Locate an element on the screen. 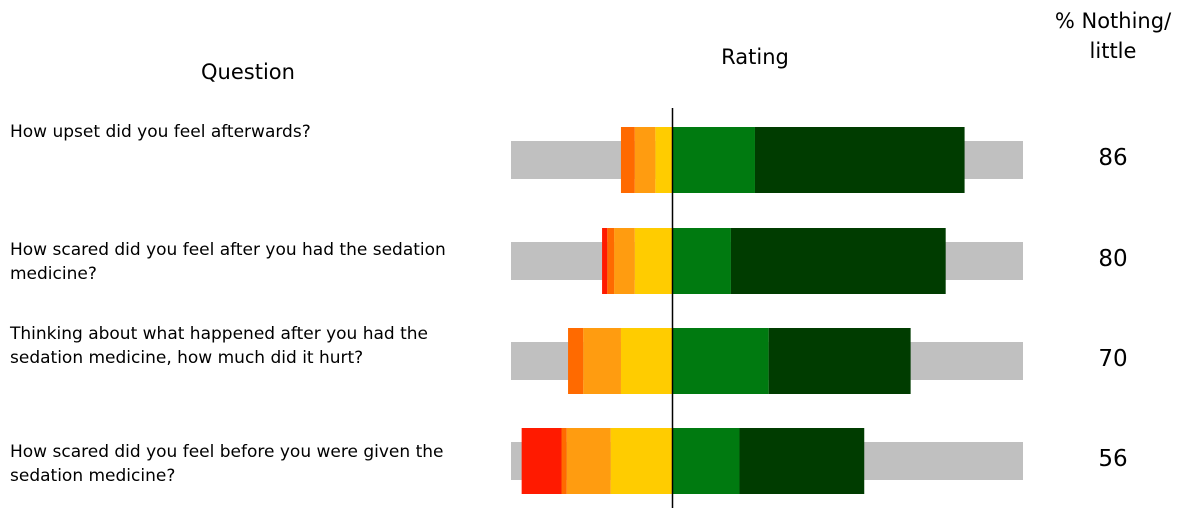  rating-header: Rating is located at coordinates (755, 57).